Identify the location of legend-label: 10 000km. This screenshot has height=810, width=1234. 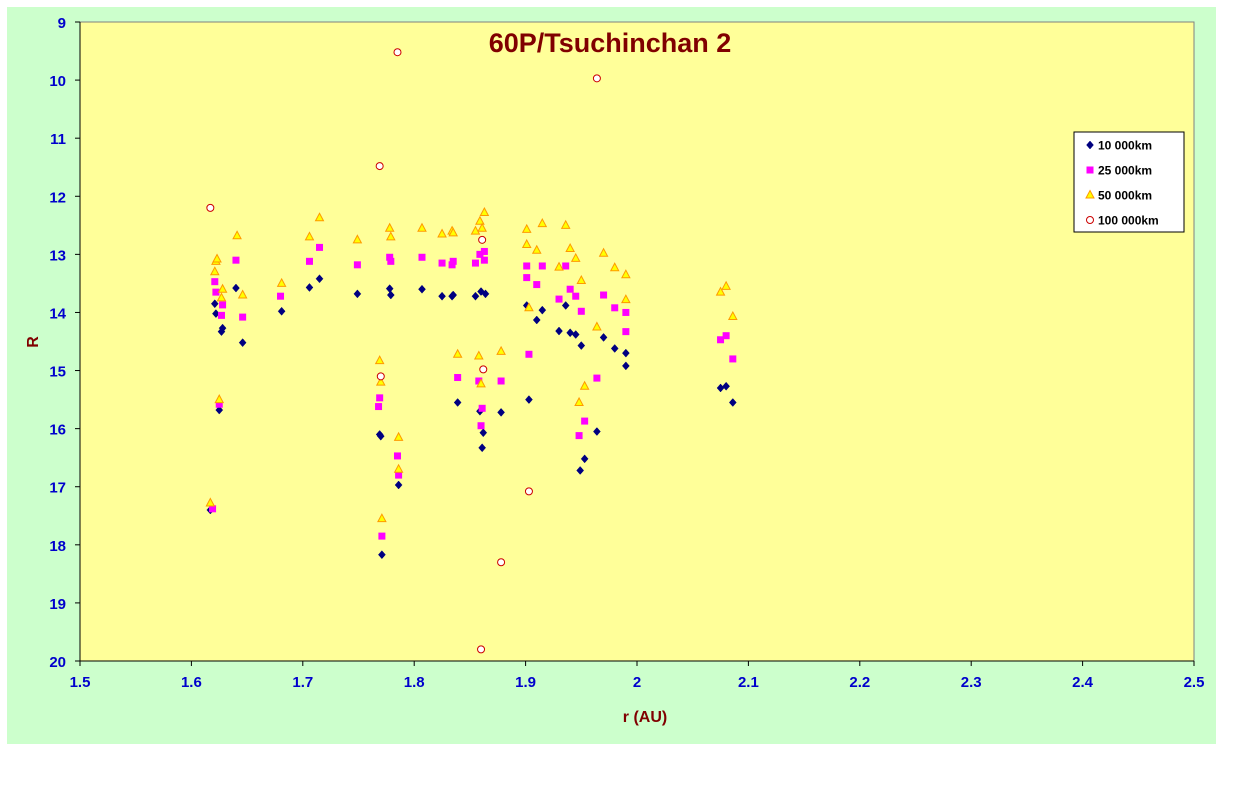
(1125, 146).